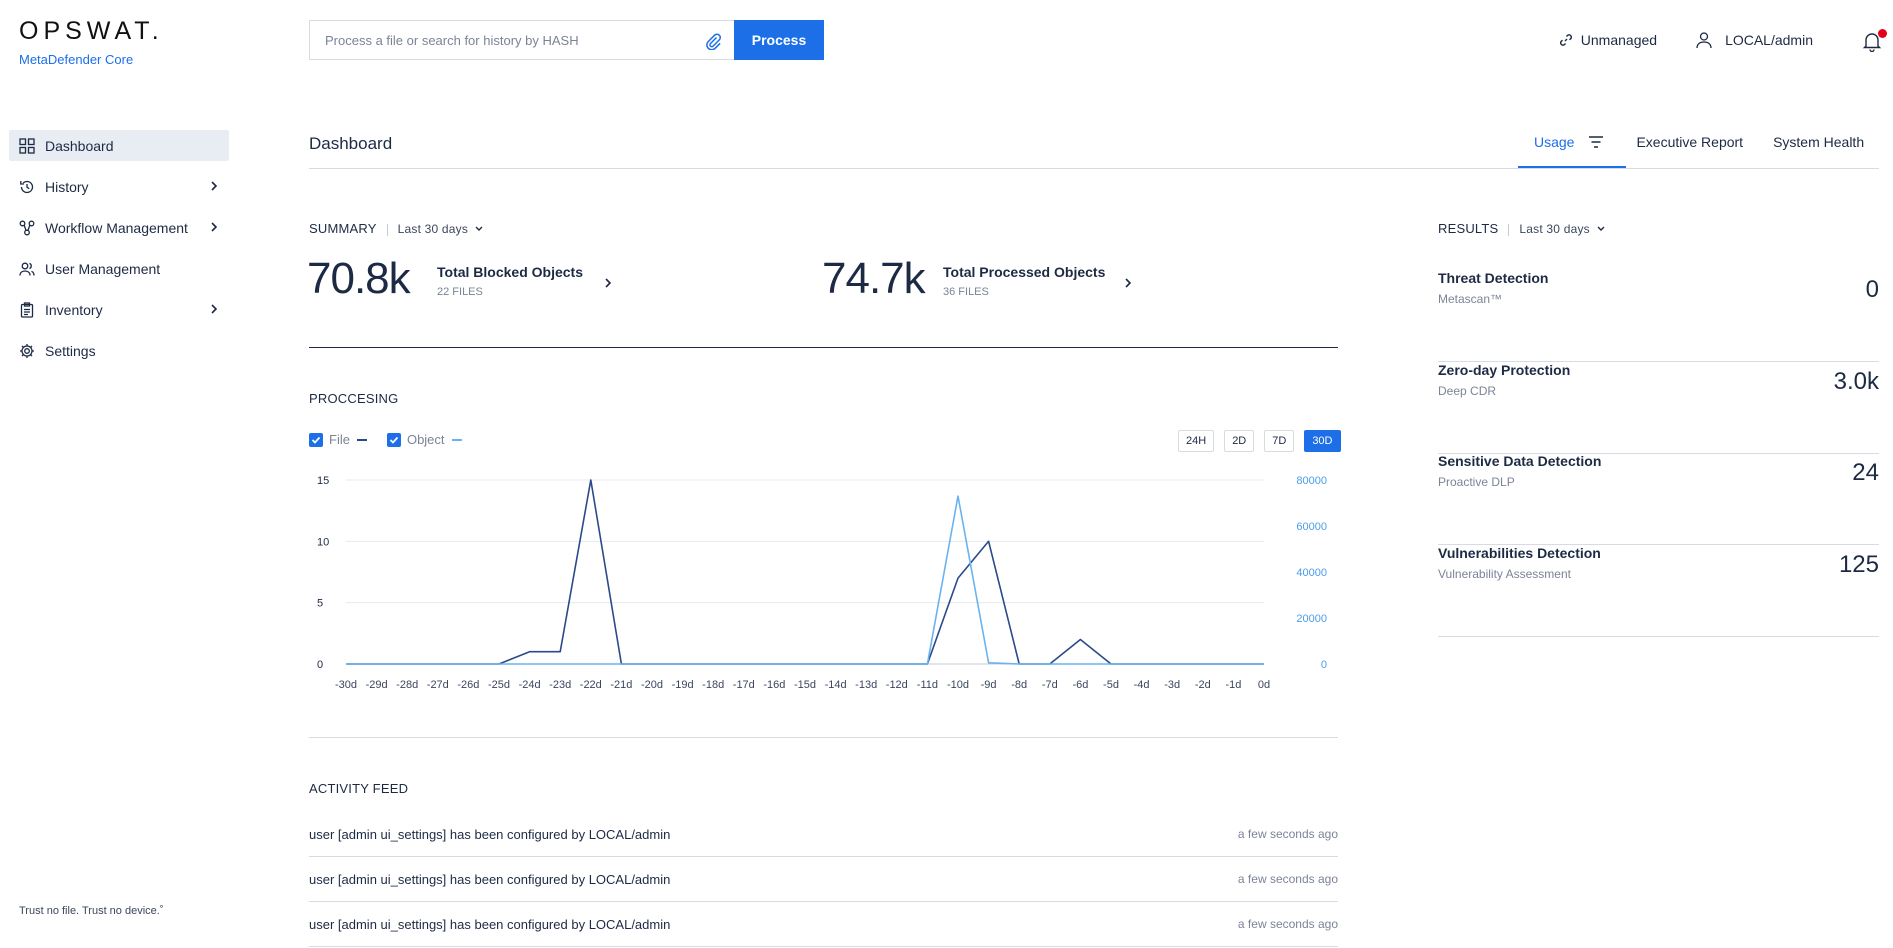 The image size is (1893, 948). What do you see at coordinates (103, 268) in the screenshot?
I see `sidebar-item-label: User Management` at bounding box center [103, 268].